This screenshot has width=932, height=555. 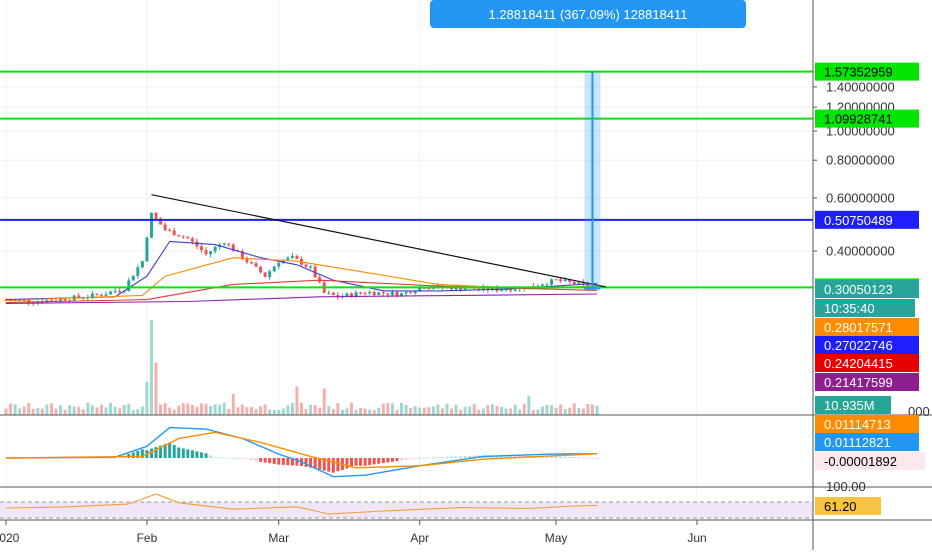 What do you see at coordinates (301, 452) in the screenshot?
I see `macd-line` at bounding box center [301, 452].